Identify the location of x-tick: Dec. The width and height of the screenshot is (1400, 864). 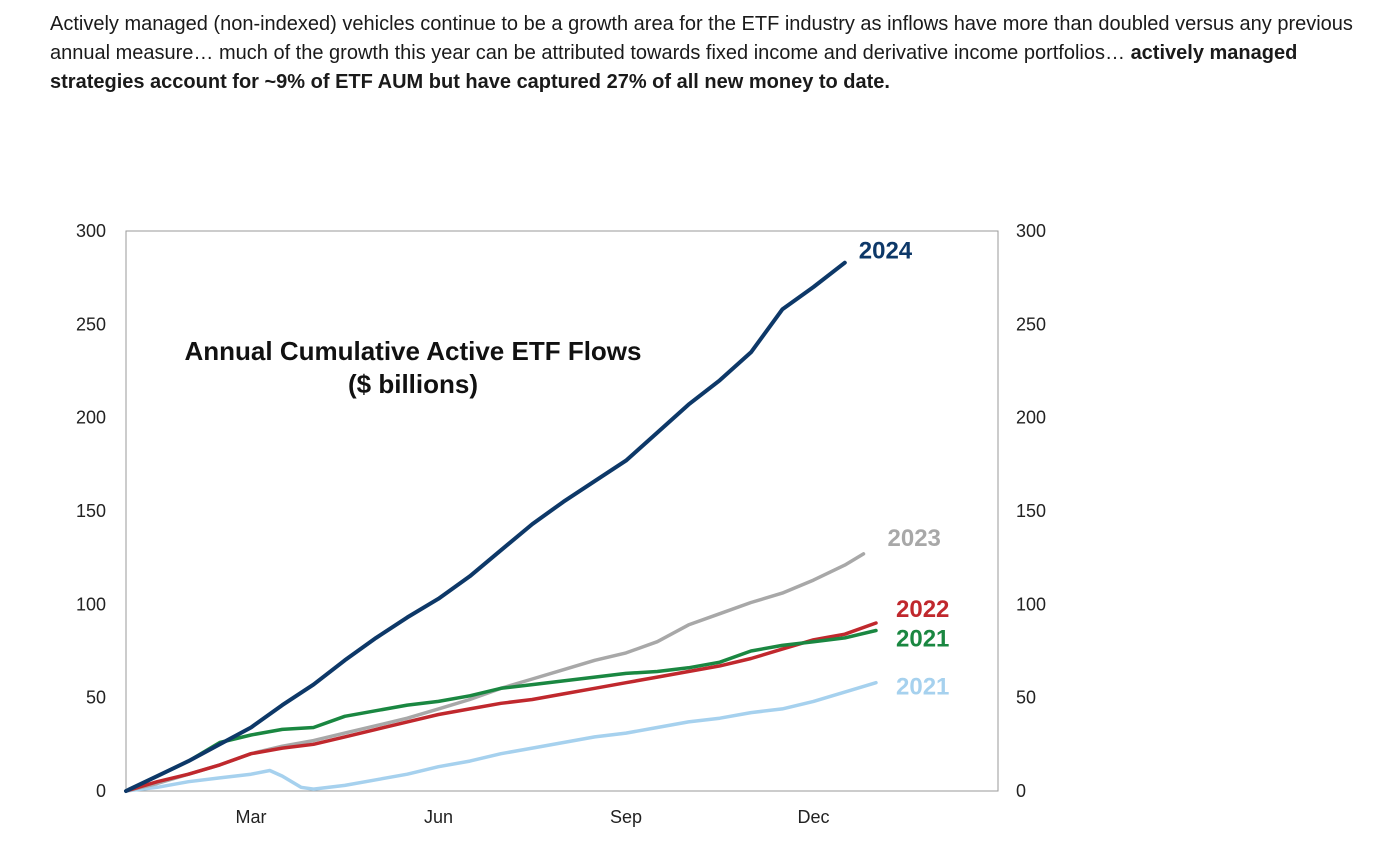
(813, 817).